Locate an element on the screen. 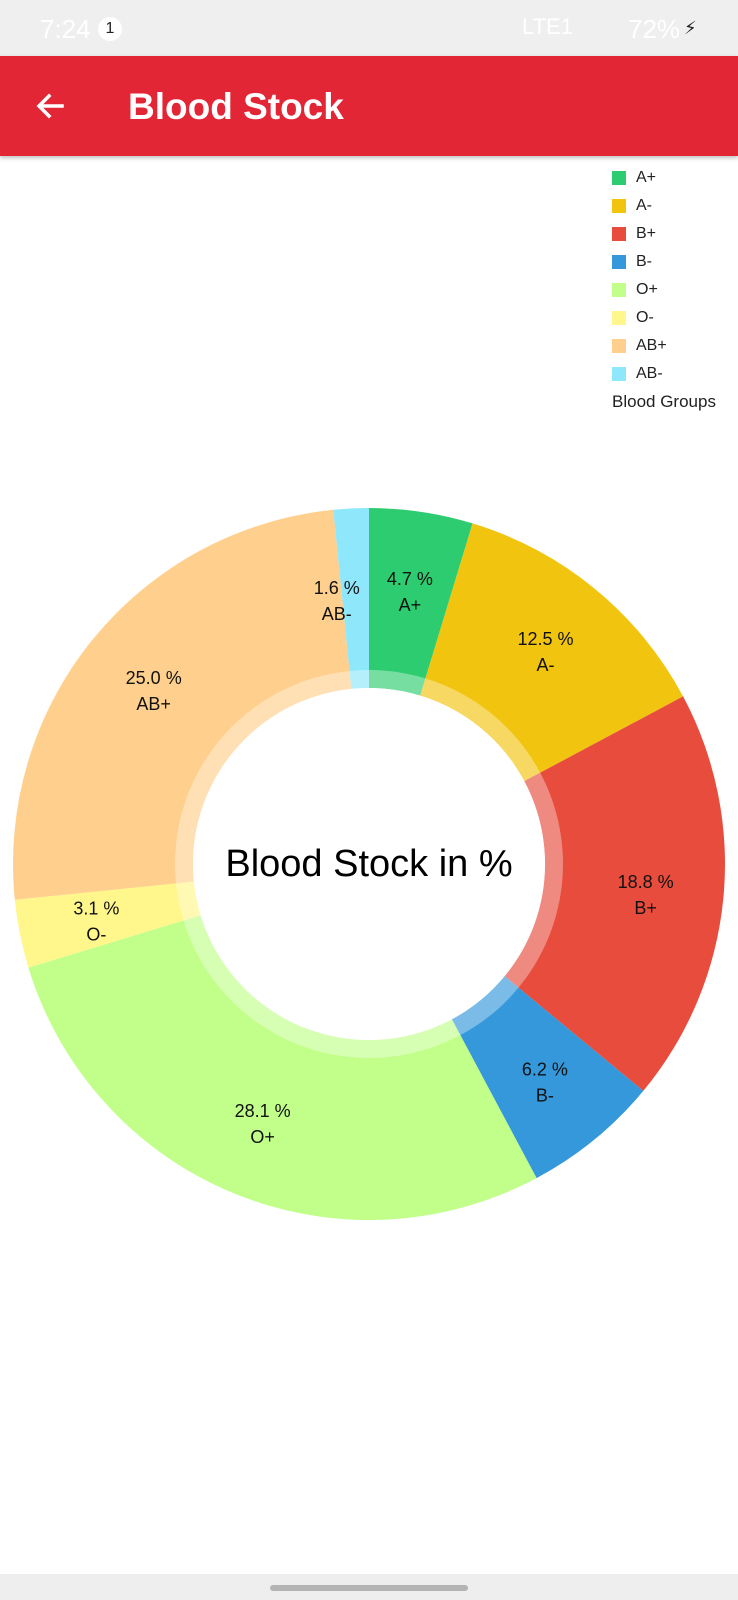 The width and height of the screenshot is (738, 1600). back-button is located at coordinates (50, 106).